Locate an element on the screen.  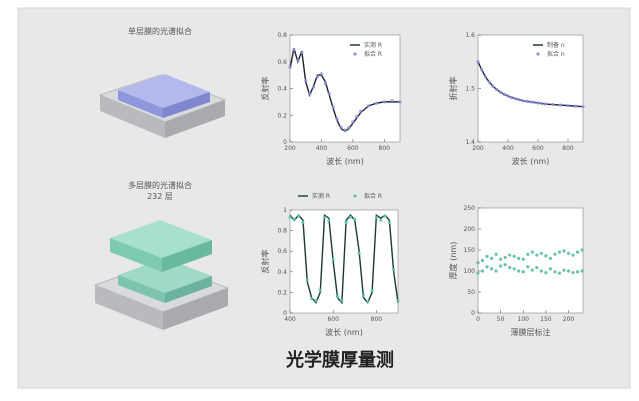
y-tick-label: 1 is located at coordinates (285, 210).